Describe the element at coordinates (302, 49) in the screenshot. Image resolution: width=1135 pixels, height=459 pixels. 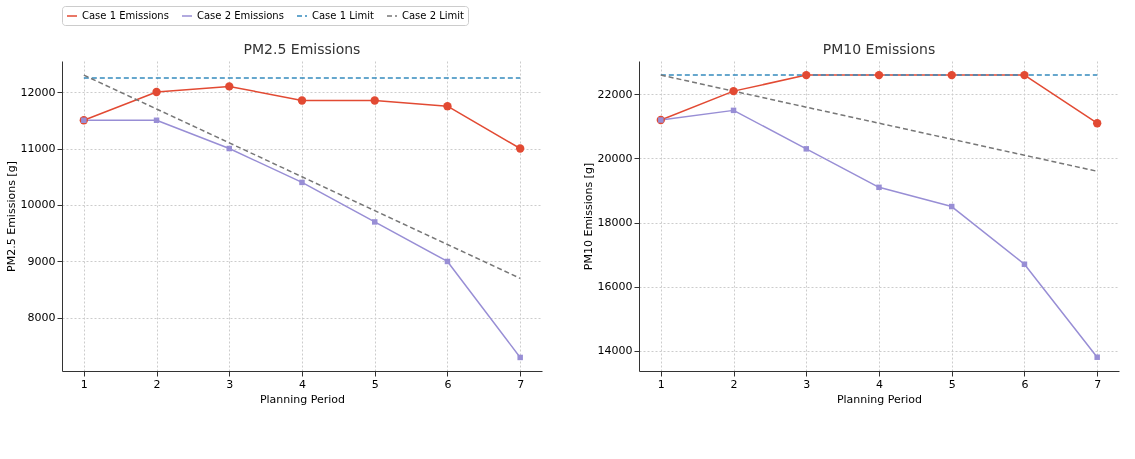
I see `chart-title: PM2.5 Emissions` at that location.